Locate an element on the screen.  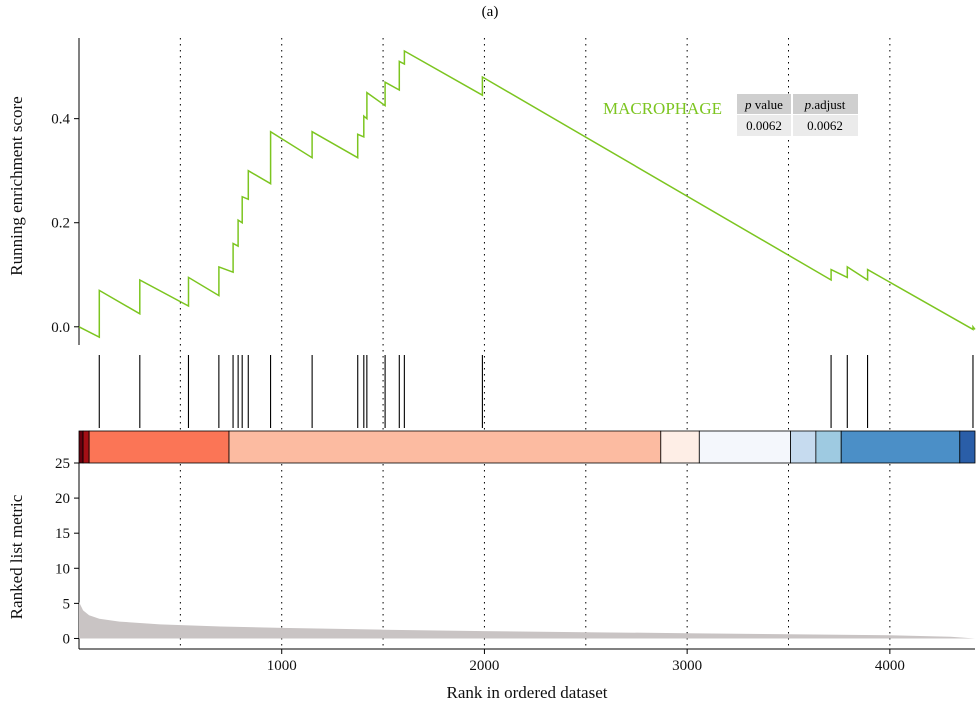
xlabel: Rank in ordered dataset is located at coordinates (527, 692).